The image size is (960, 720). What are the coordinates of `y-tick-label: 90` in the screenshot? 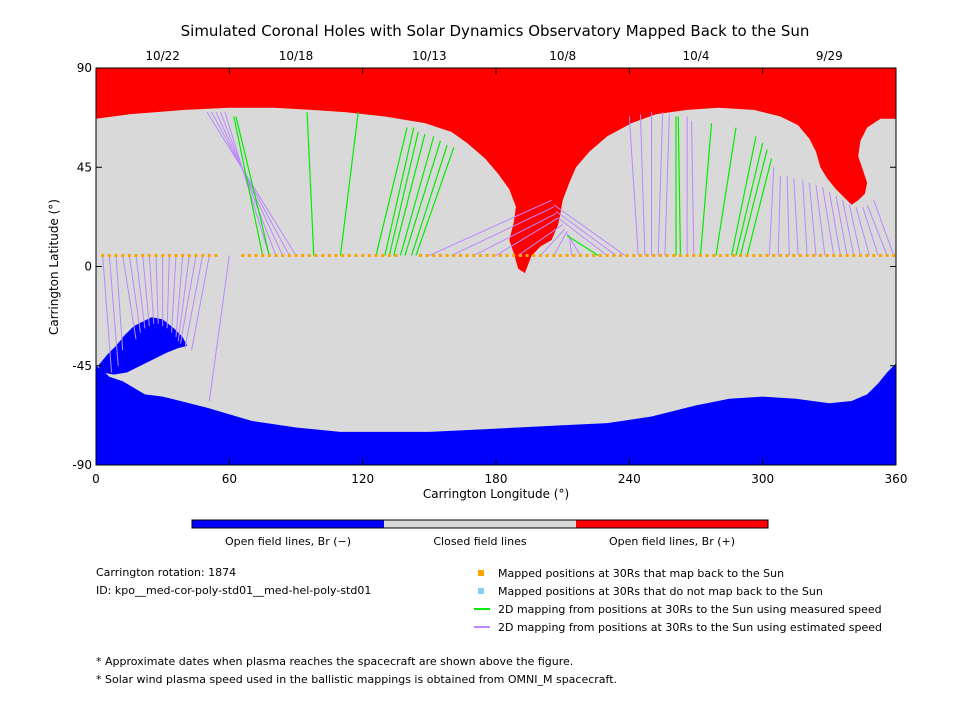 It's located at (84, 68).